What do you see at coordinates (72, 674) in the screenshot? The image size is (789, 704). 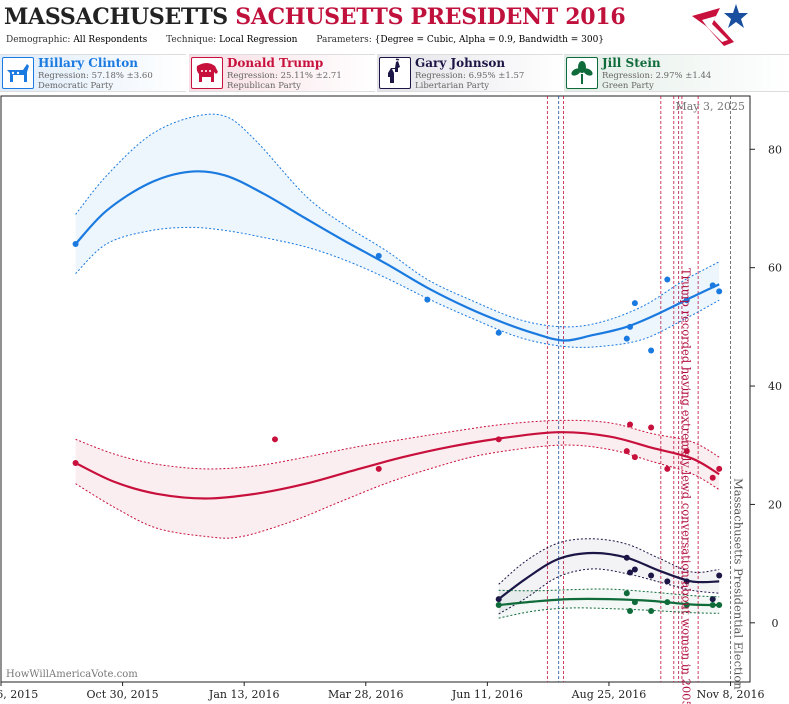 I see `site-credit: HowWillAmericaVote.com` at bounding box center [72, 674].